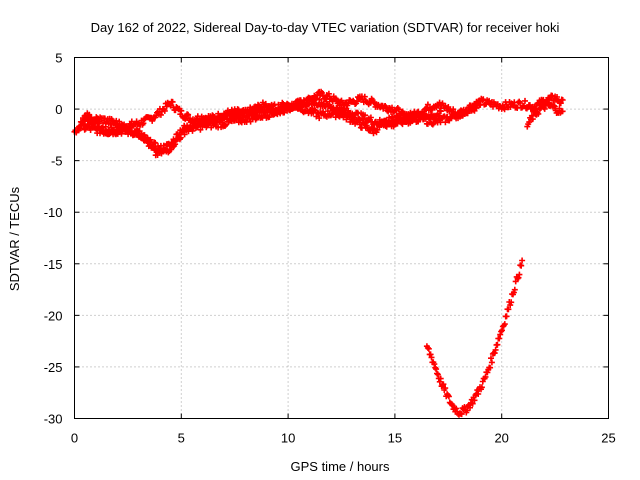  What do you see at coordinates (53, 212) in the screenshot?
I see `y-tick-label: -10` at bounding box center [53, 212].